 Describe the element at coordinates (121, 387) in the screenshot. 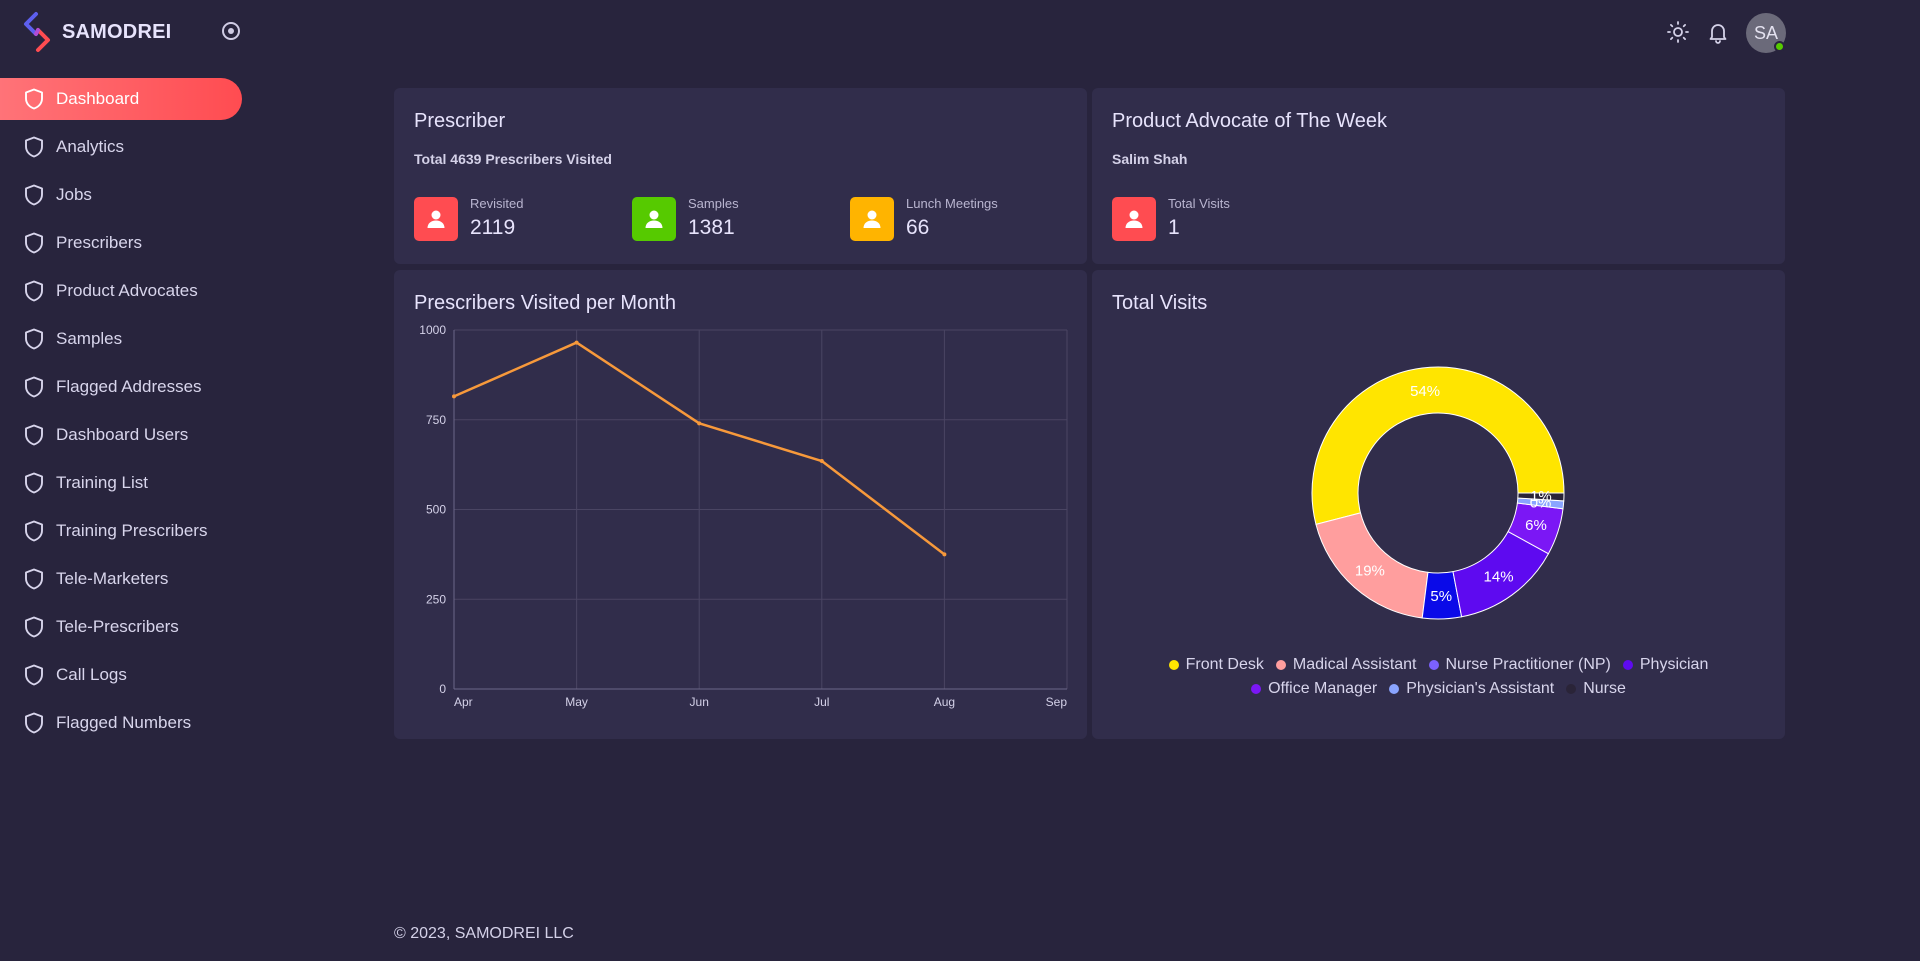

I see `sidebar-item-flagged-addresses: Flagged Addresses` at that location.